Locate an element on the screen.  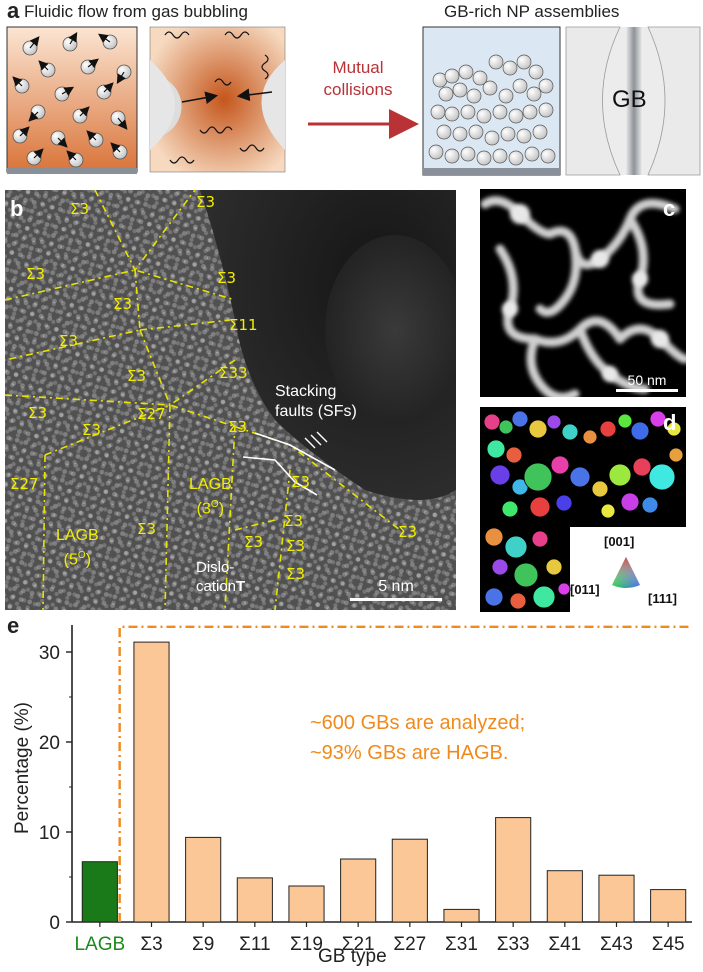
y-tick-label: 30 is located at coordinates (49, 653).